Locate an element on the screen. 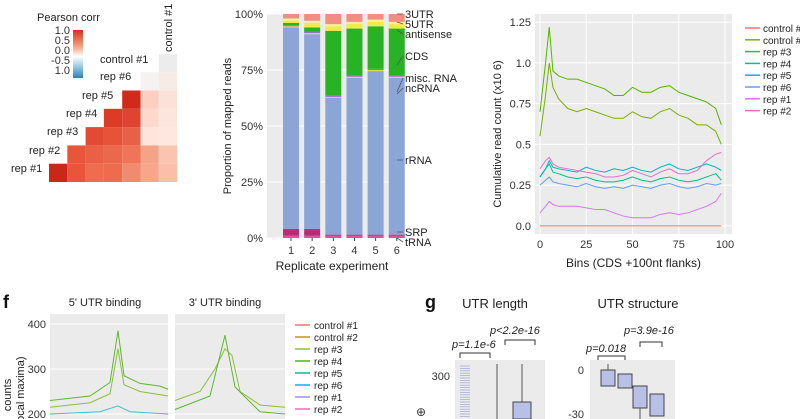 This screenshot has height=419, width=800. y-tick-label: 0% is located at coordinates (255, 239).